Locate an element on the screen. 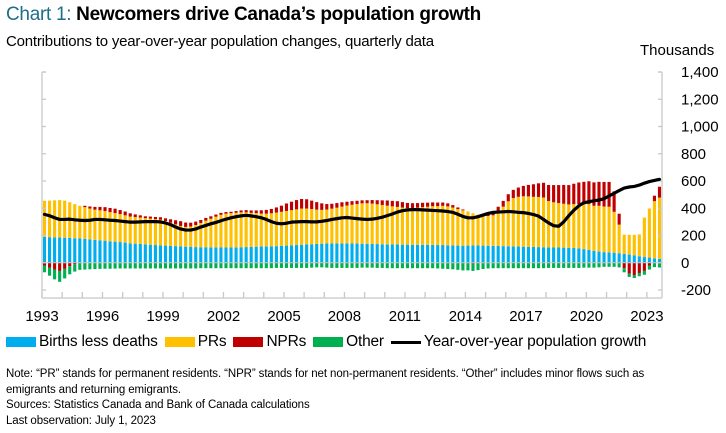  y-tick-label: 600 is located at coordinates (693, 181).